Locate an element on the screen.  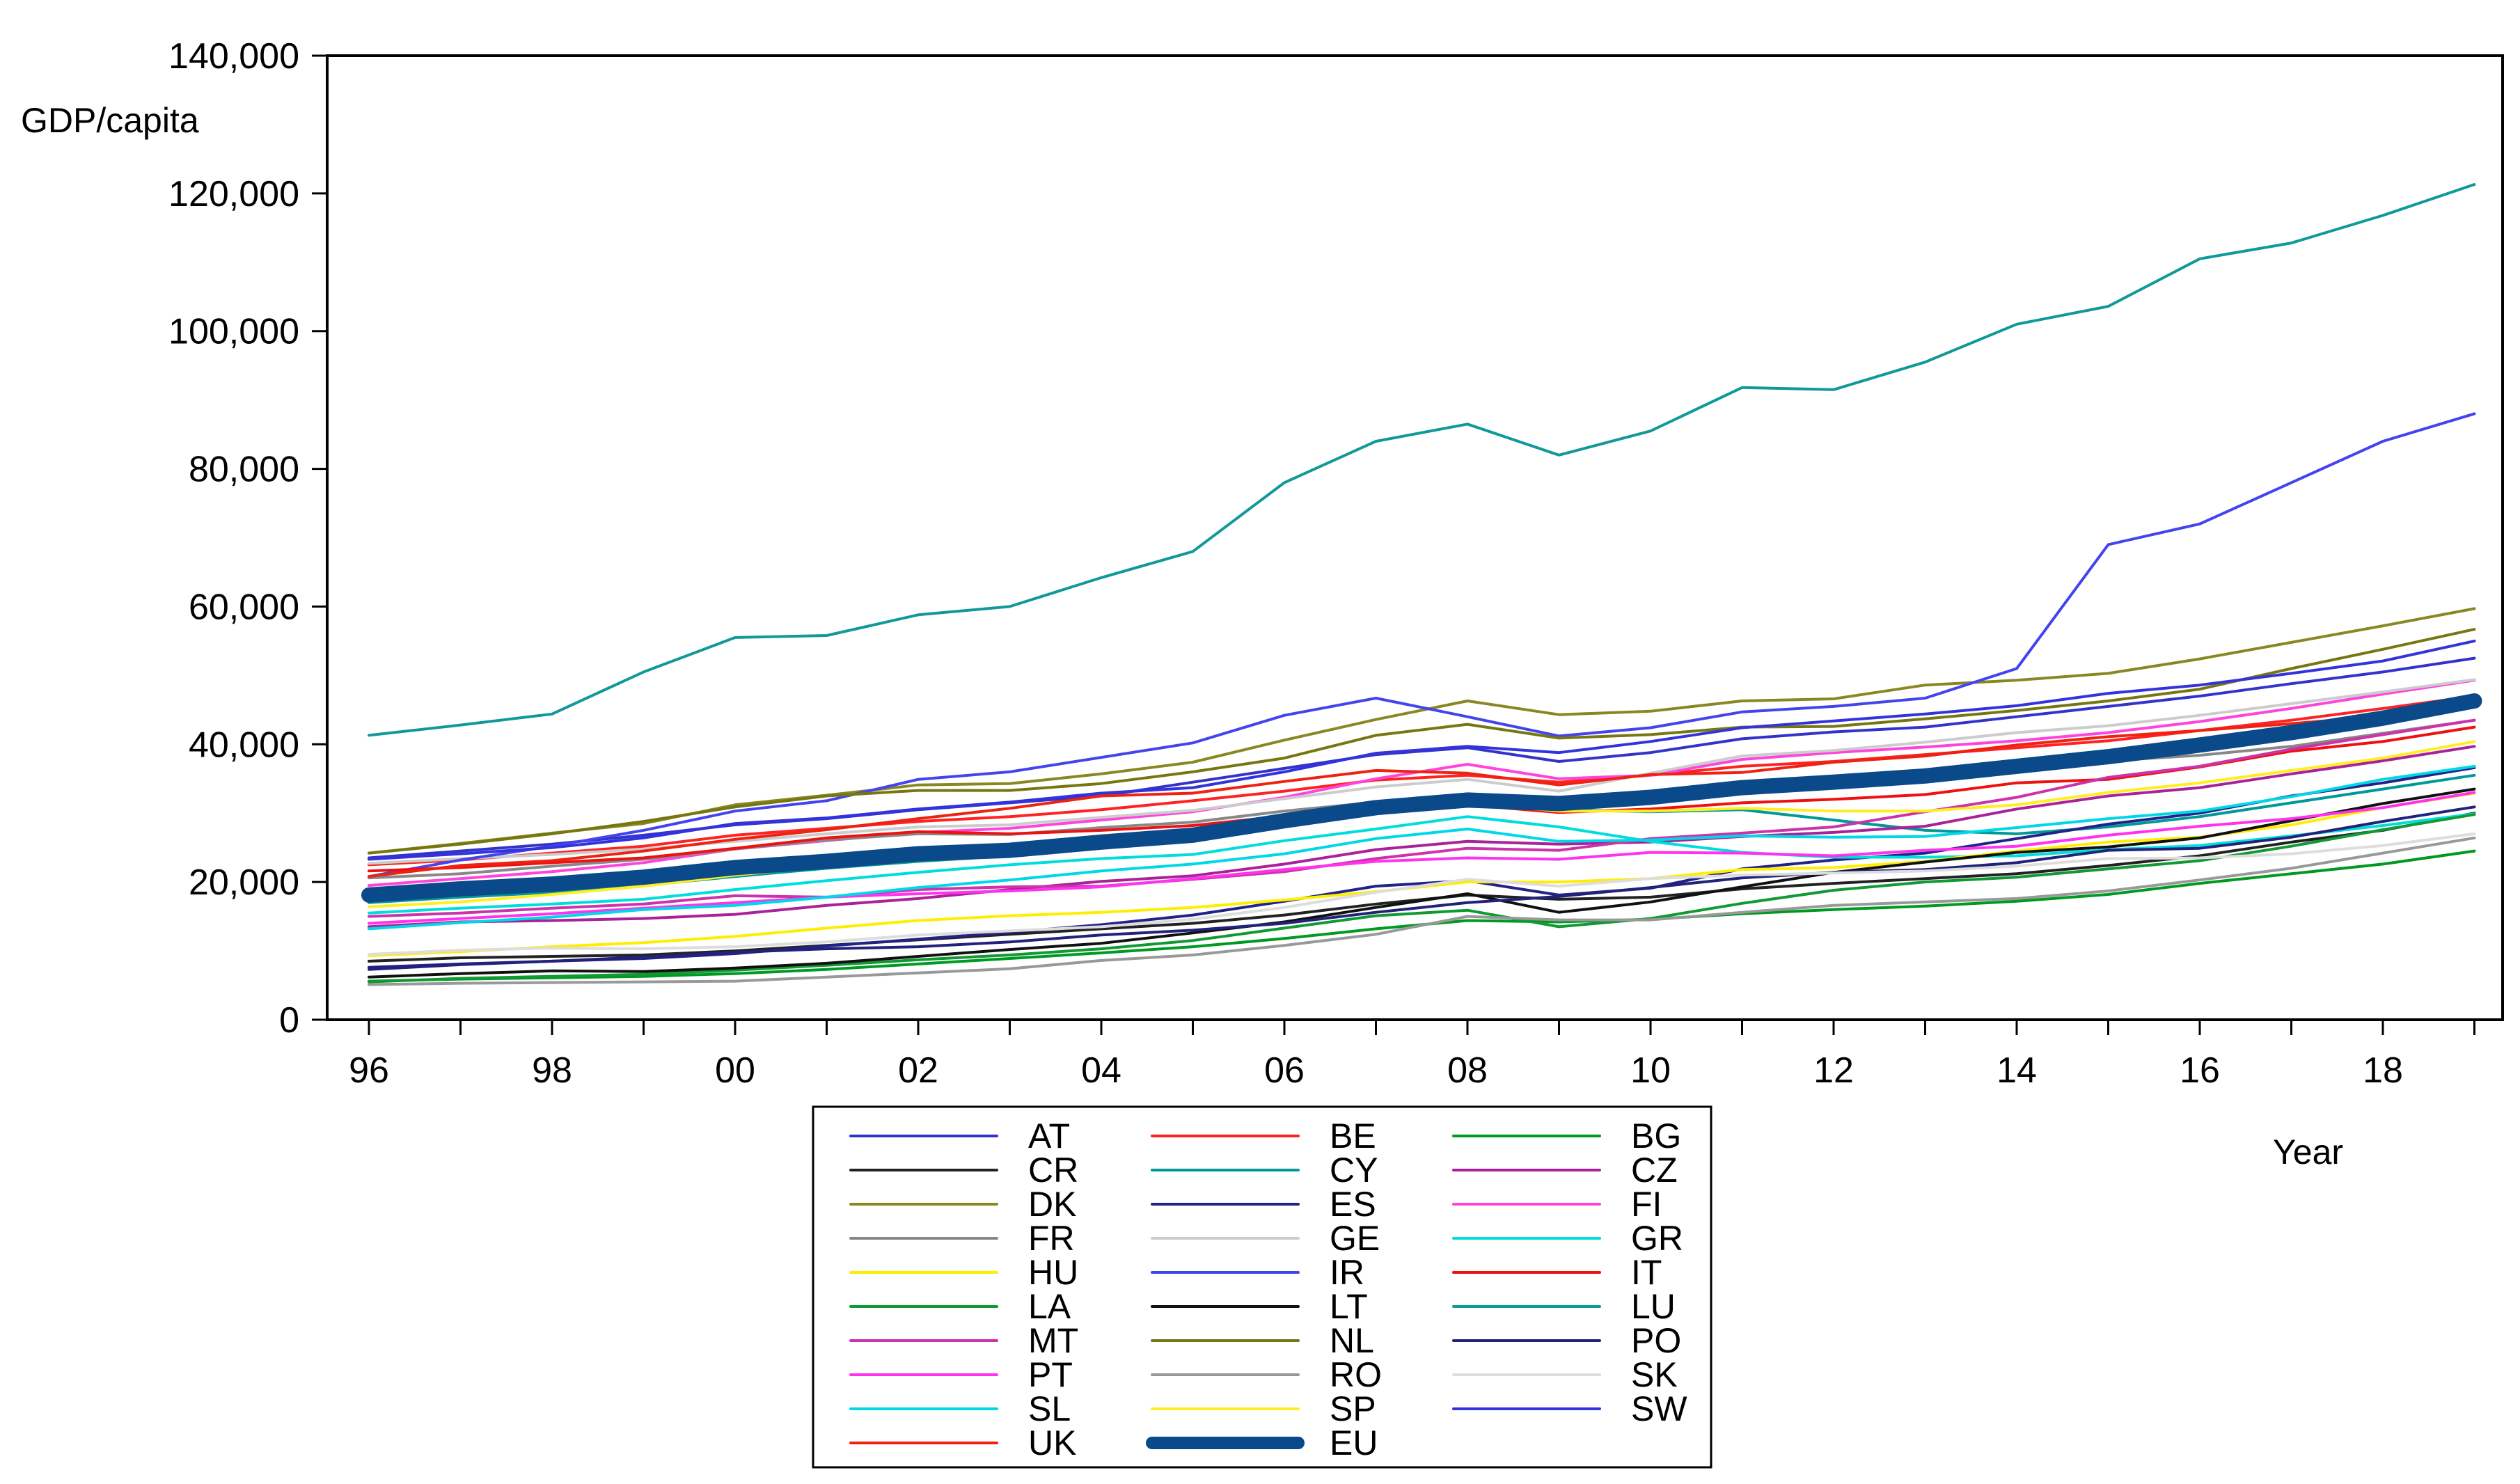
legend-label-lt: LT is located at coordinates (1349, 1306).